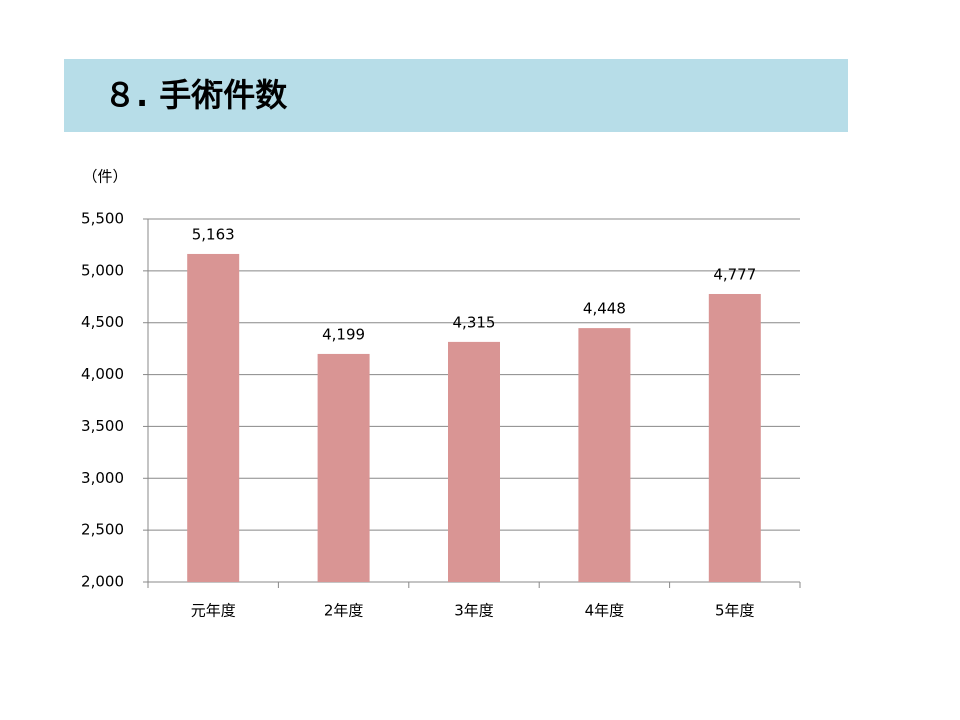 The image size is (960, 720). What do you see at coordinates (102, 426) in the screenshot?
I see `y-tick-label: 3,500` at bounding box center [102, 426].